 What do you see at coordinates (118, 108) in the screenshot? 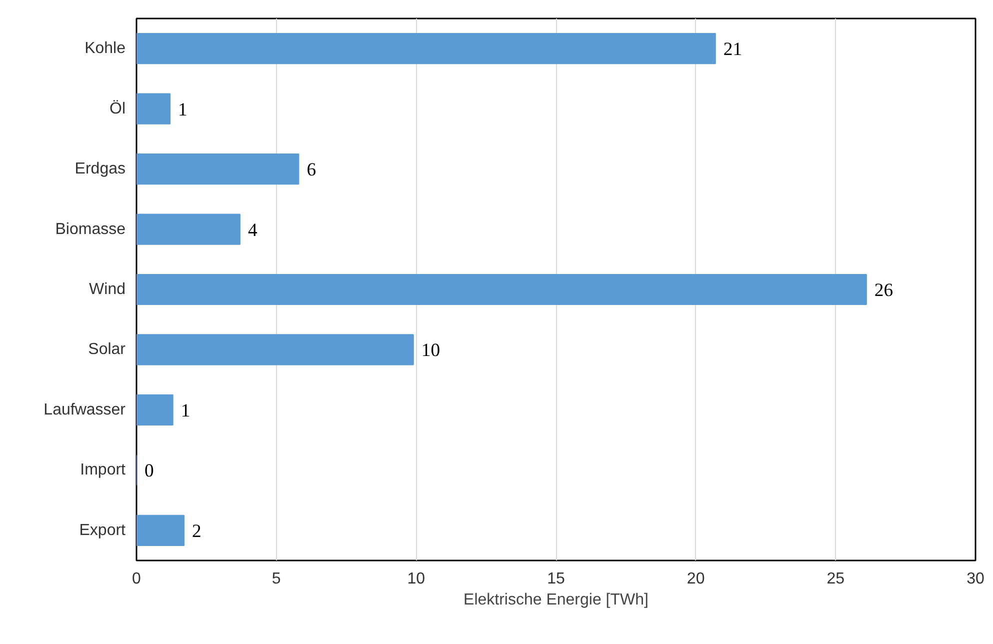
I see `y-tick-label: Öl` at bounding box center [118, 108].